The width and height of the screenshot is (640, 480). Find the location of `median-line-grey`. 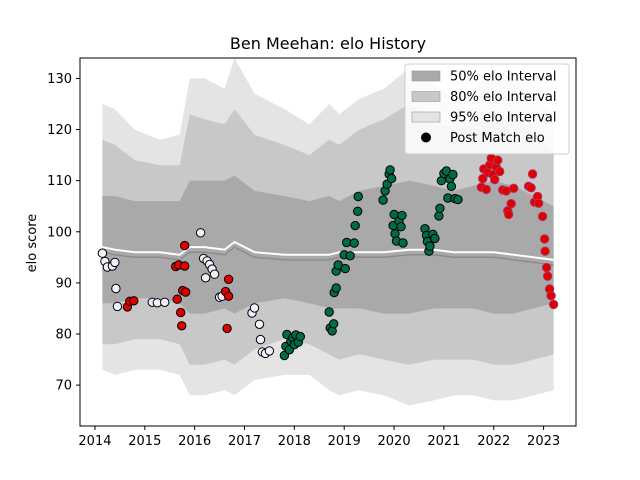

median-line-grey is located at coordinates (328, 256).